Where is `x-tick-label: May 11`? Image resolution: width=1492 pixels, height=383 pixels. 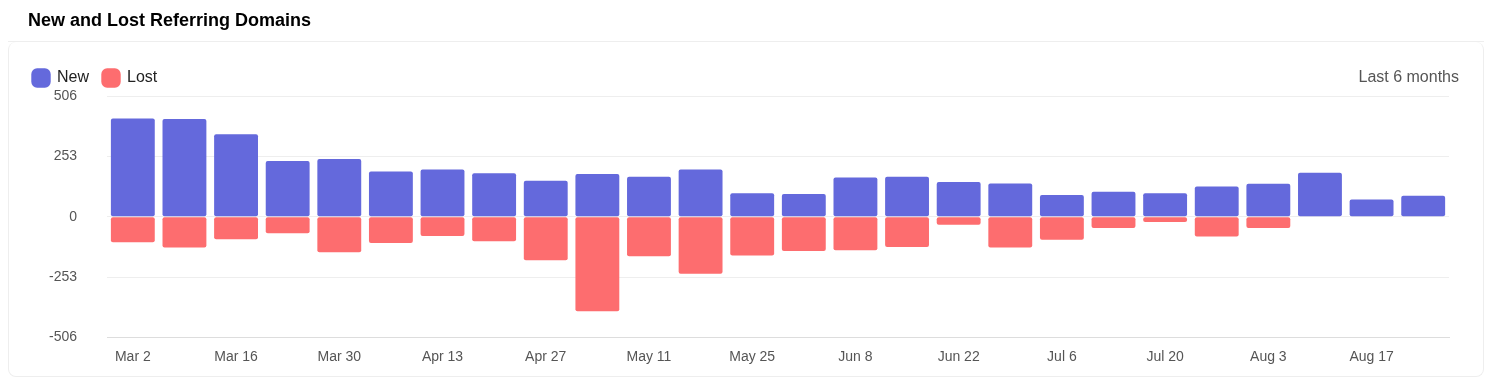 x-tick-label: May 11 is located at coordinates (649, 355).